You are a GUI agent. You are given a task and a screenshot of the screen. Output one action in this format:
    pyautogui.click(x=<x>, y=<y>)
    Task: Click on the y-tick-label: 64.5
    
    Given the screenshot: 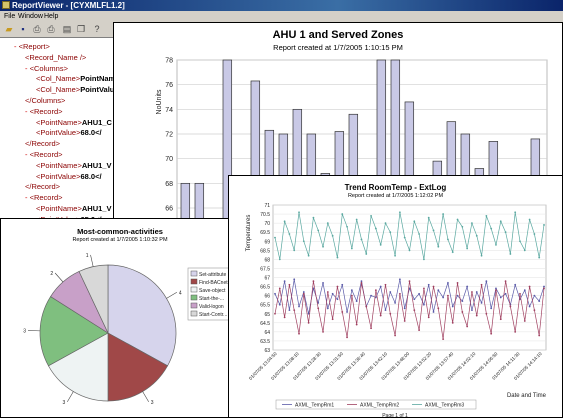 What is the action you would take?
    pyautogui.click(x=265, y=324)
    